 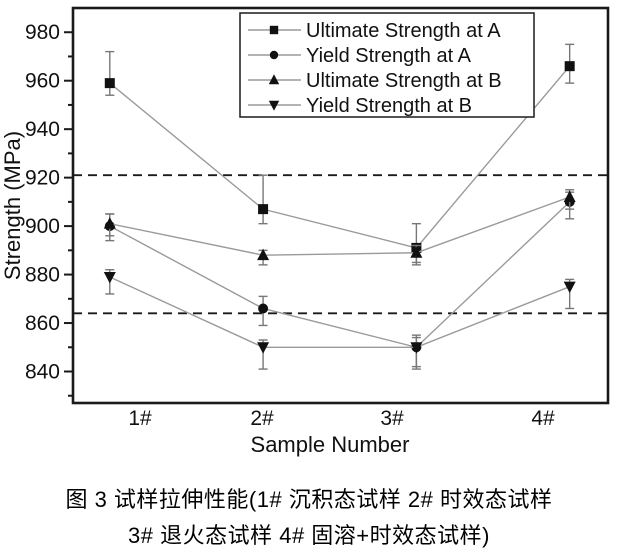 I want to click on y-tick-label: 840, so click(x=42, y=371).